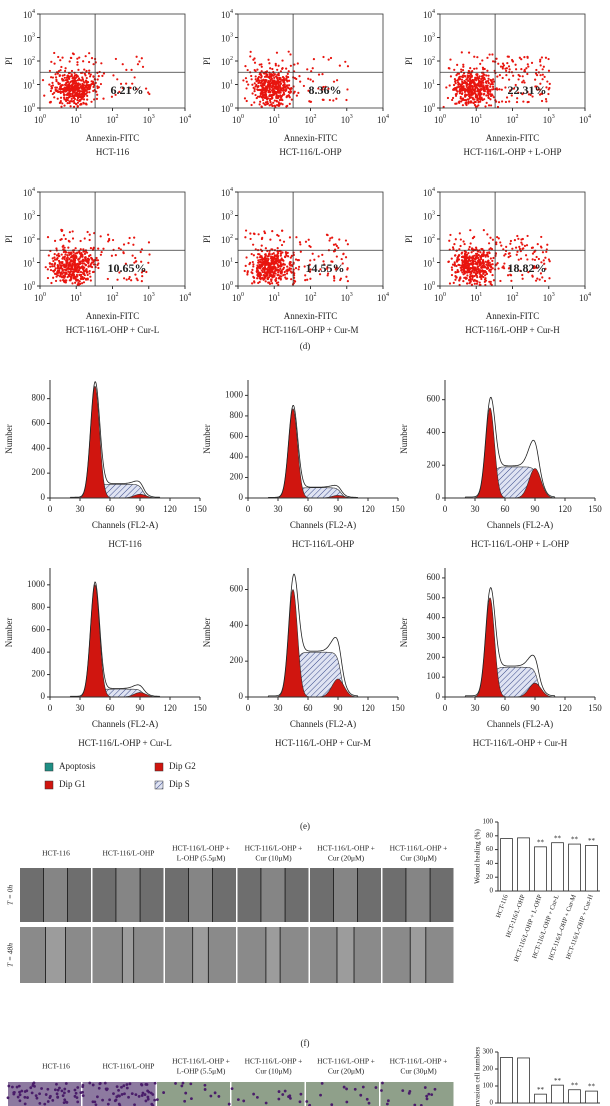  I want to click on x-tick-label: 120, so click(170, 708).